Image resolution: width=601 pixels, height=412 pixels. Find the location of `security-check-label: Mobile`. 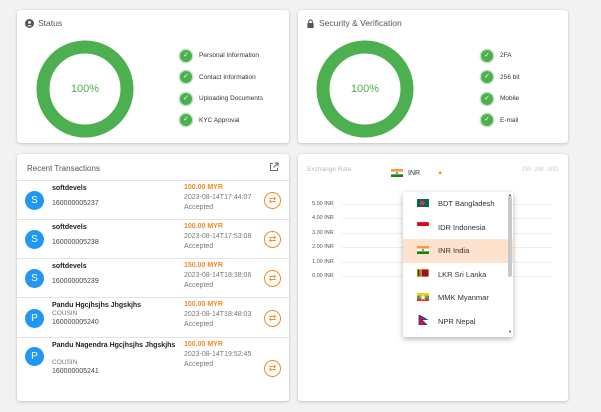

security-check-label: Mobile is located at coordinates (510, 99).